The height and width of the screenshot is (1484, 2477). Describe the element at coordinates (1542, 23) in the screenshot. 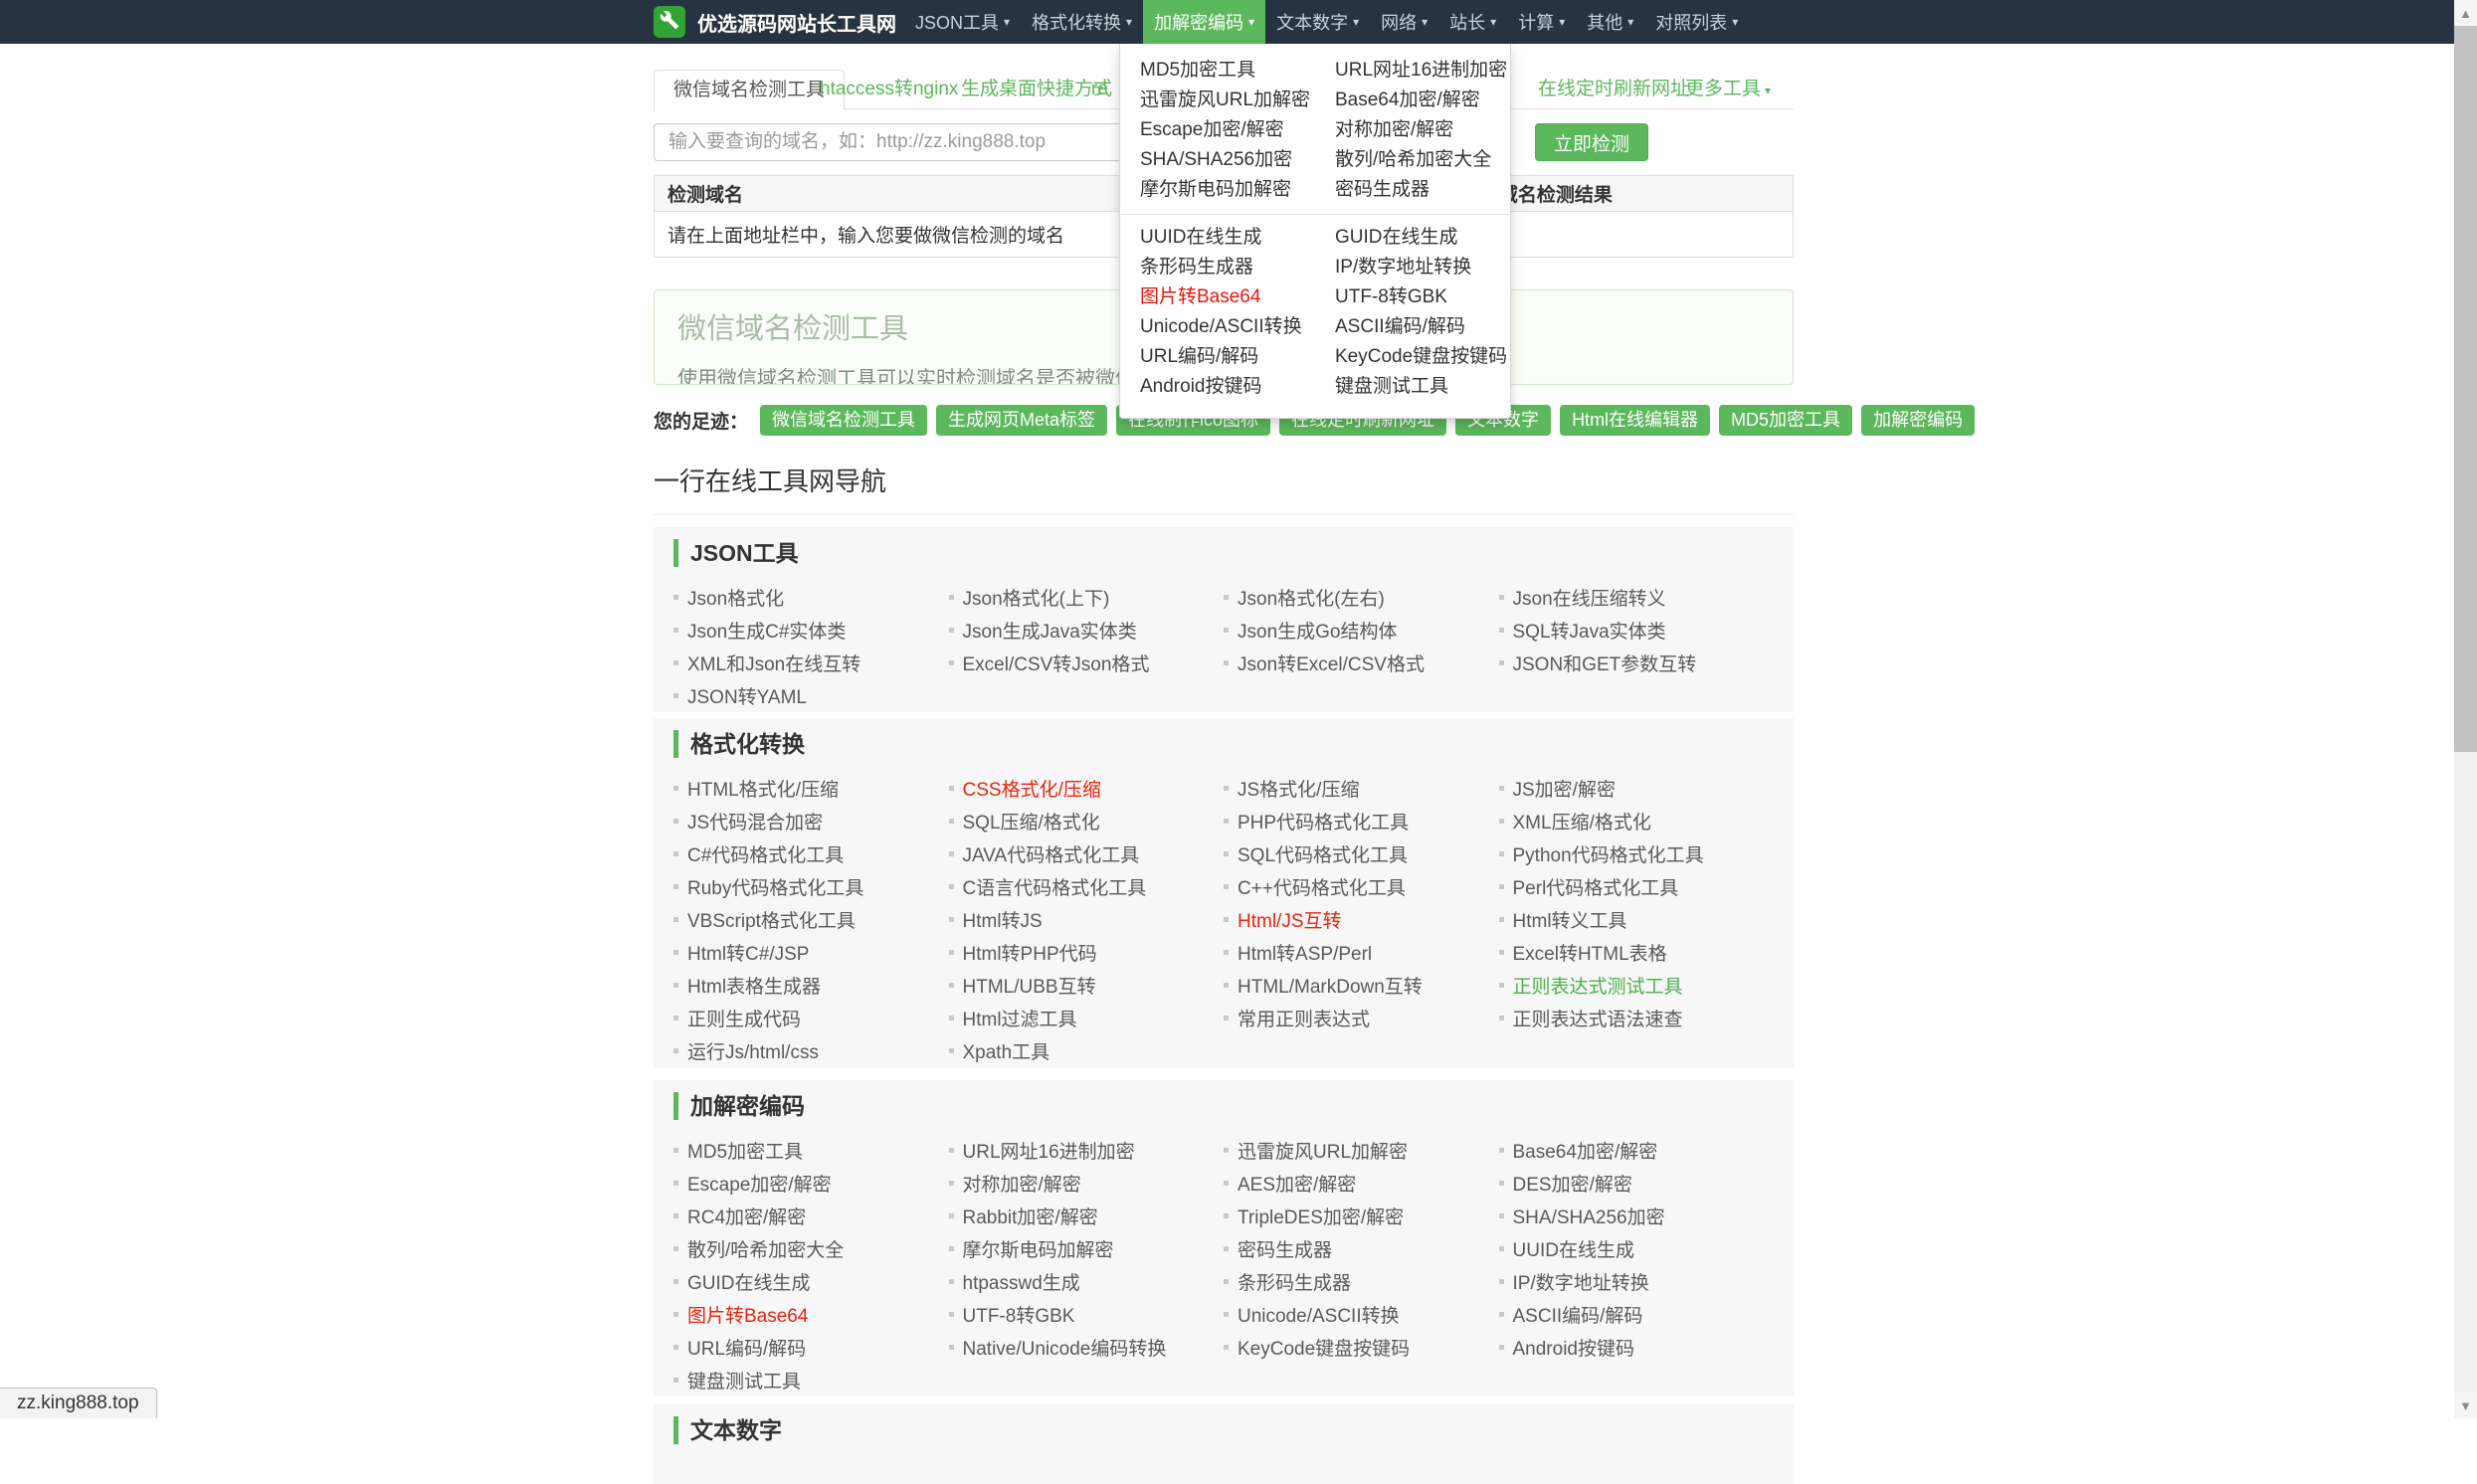

I see `nav-item: 计算 ▾` at that location.